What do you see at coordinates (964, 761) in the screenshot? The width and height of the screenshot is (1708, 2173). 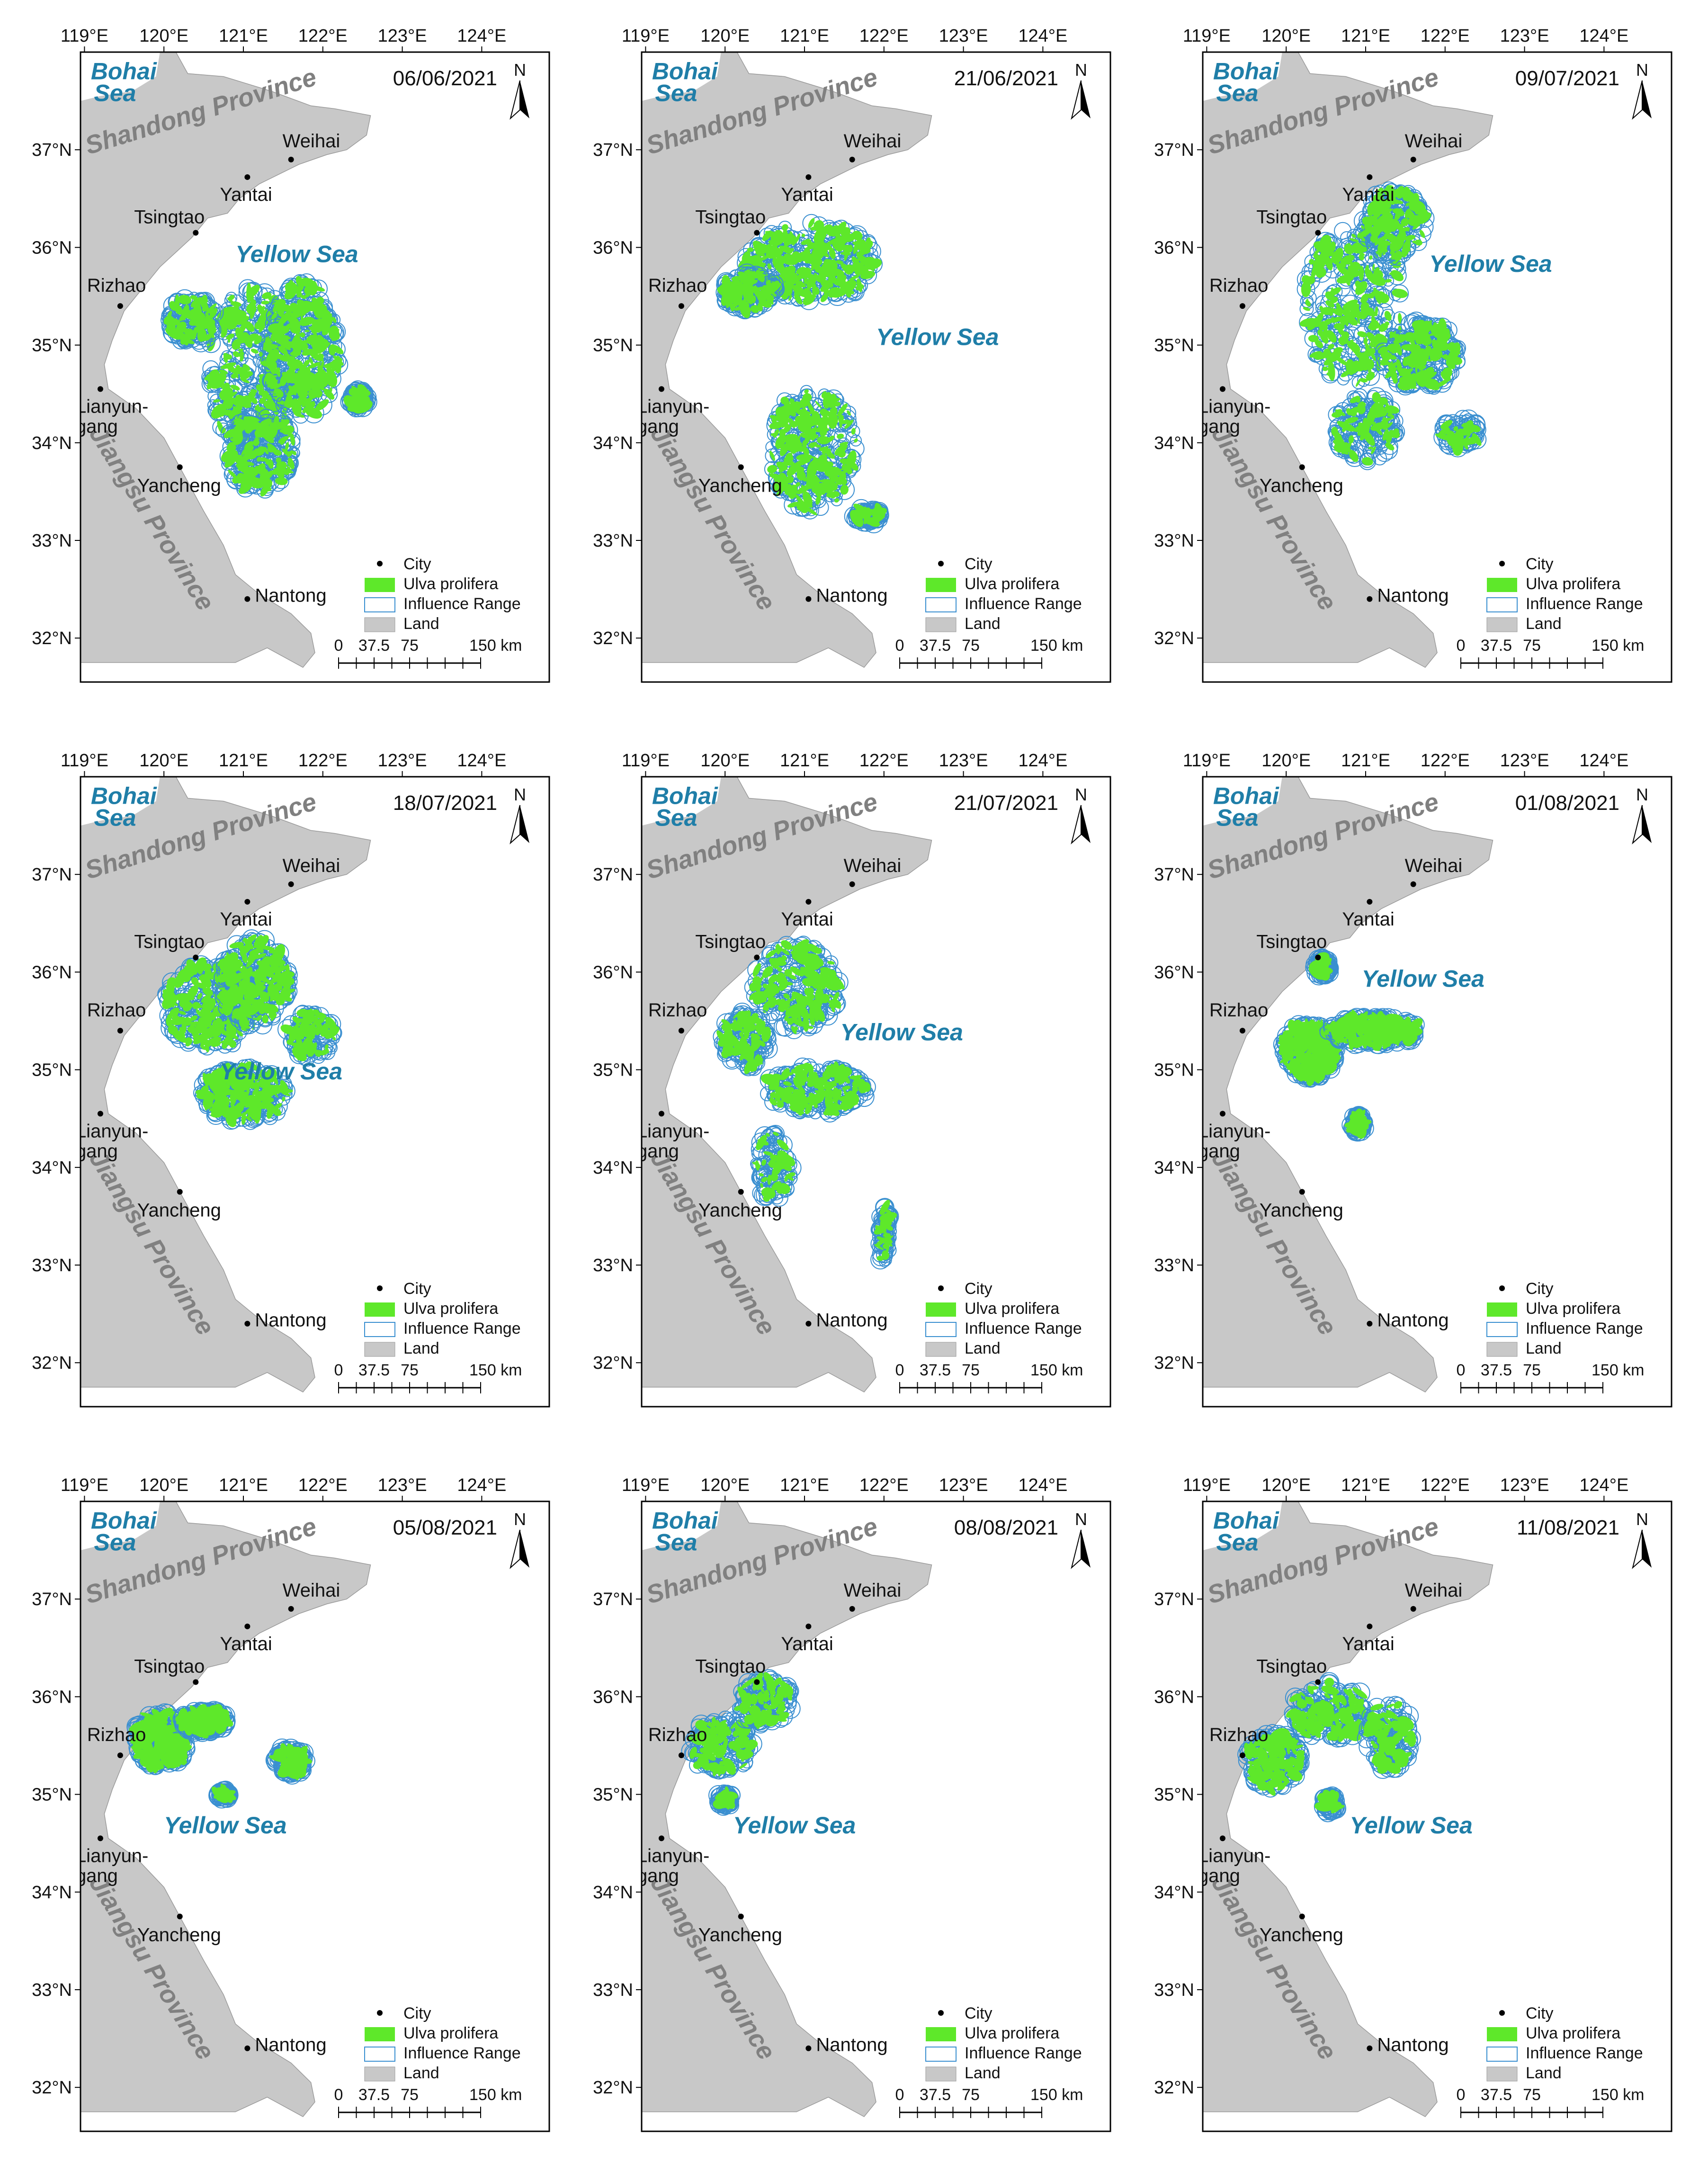 I see `lon-tick-label: 123°E` at bounding box center [964, 761].